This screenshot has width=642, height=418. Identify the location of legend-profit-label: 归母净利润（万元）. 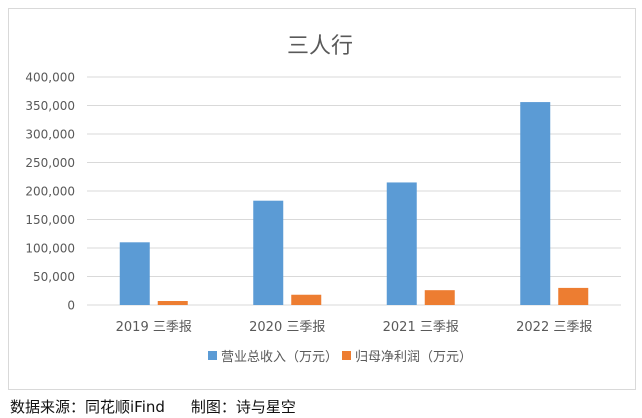
(413, 357).